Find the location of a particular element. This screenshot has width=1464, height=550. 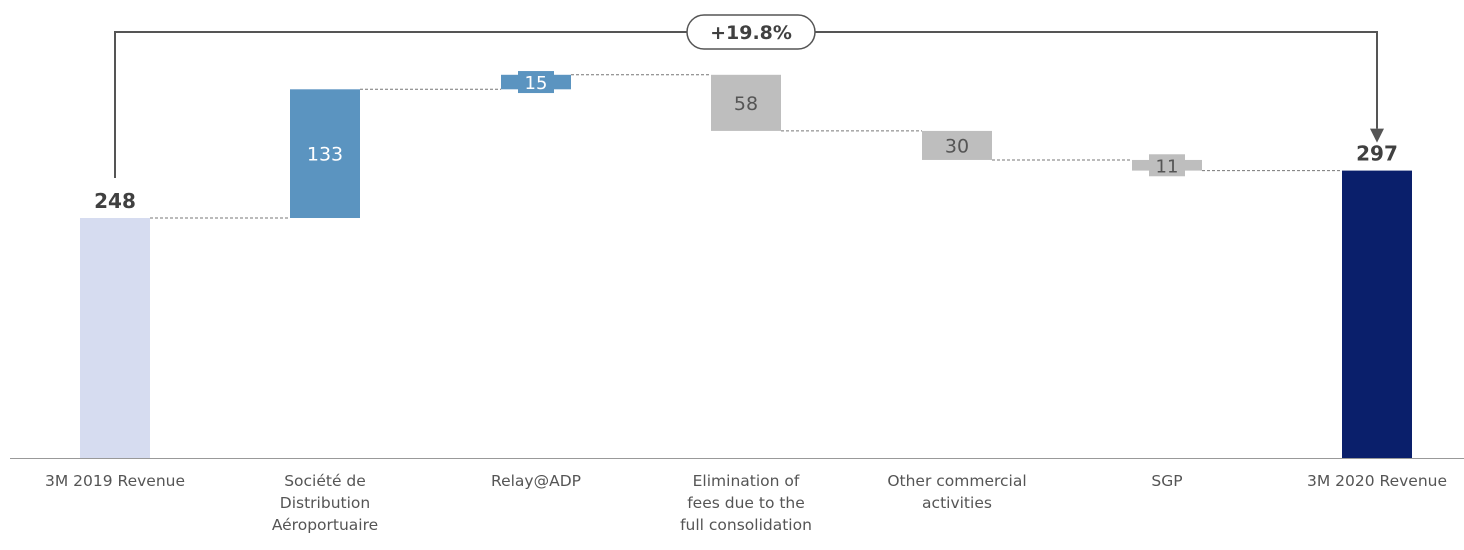

value-label: 15 is located at coordinates (536, 83).